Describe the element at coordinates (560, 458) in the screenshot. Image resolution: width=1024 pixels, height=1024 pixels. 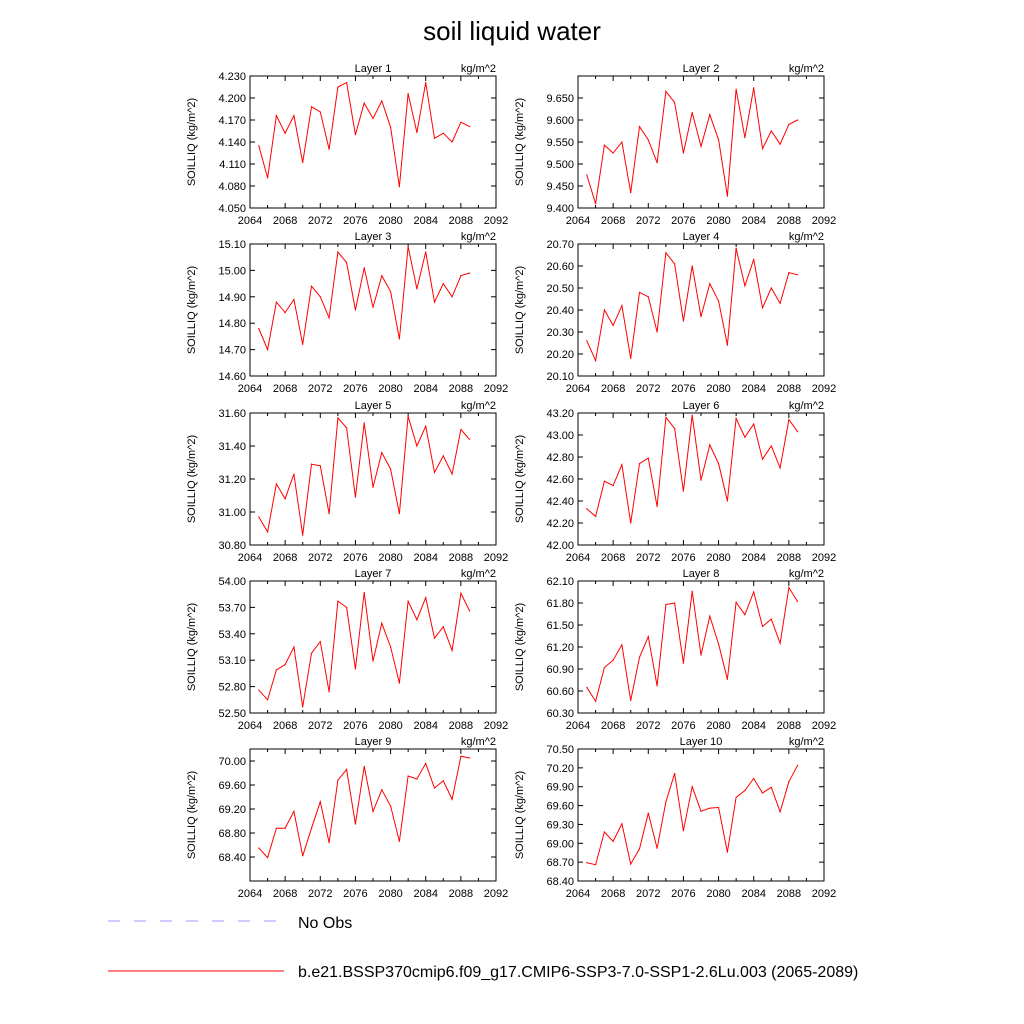
I see `y-tick-label: 42.80` at that location.